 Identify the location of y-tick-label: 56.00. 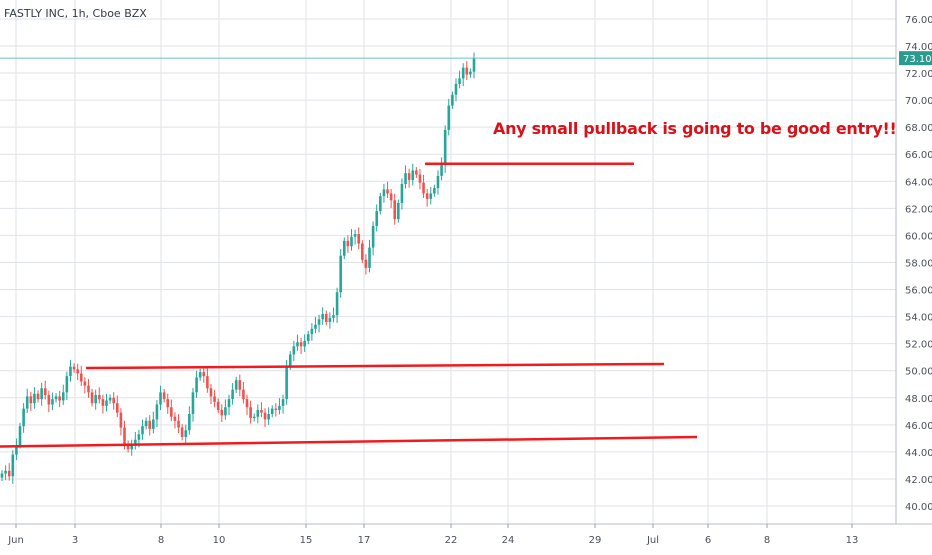
(918, 291).